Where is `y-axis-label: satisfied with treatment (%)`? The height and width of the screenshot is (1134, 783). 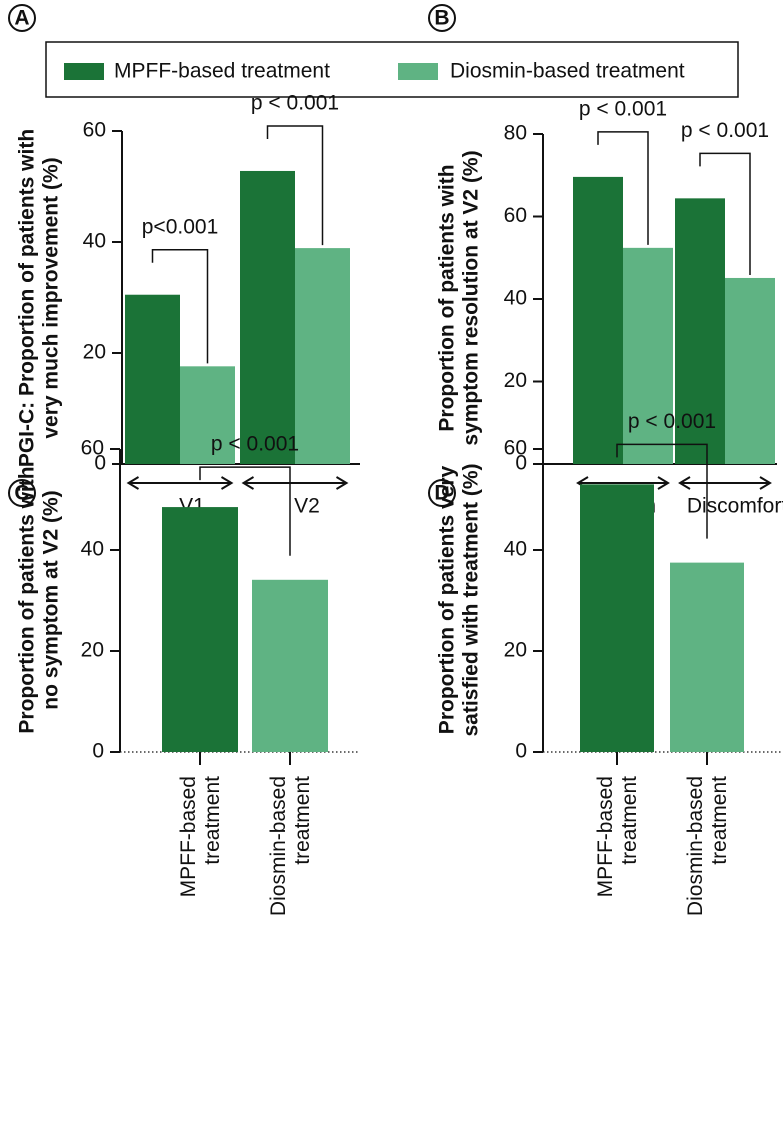 y-axis-label: satisfied with treatment (%) is located at coordinates (471, 599).